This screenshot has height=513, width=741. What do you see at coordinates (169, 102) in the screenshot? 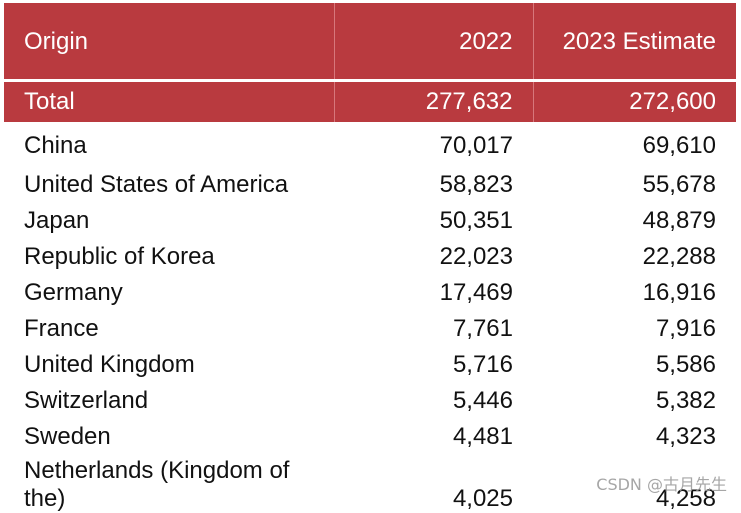
I see `total-label: Total` at bounding box center [169, 102].